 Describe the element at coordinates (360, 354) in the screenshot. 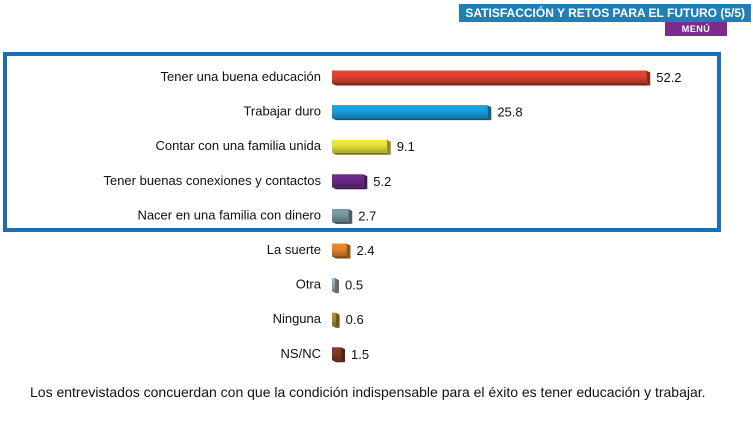

I see `value-label: 1.5` at that location.